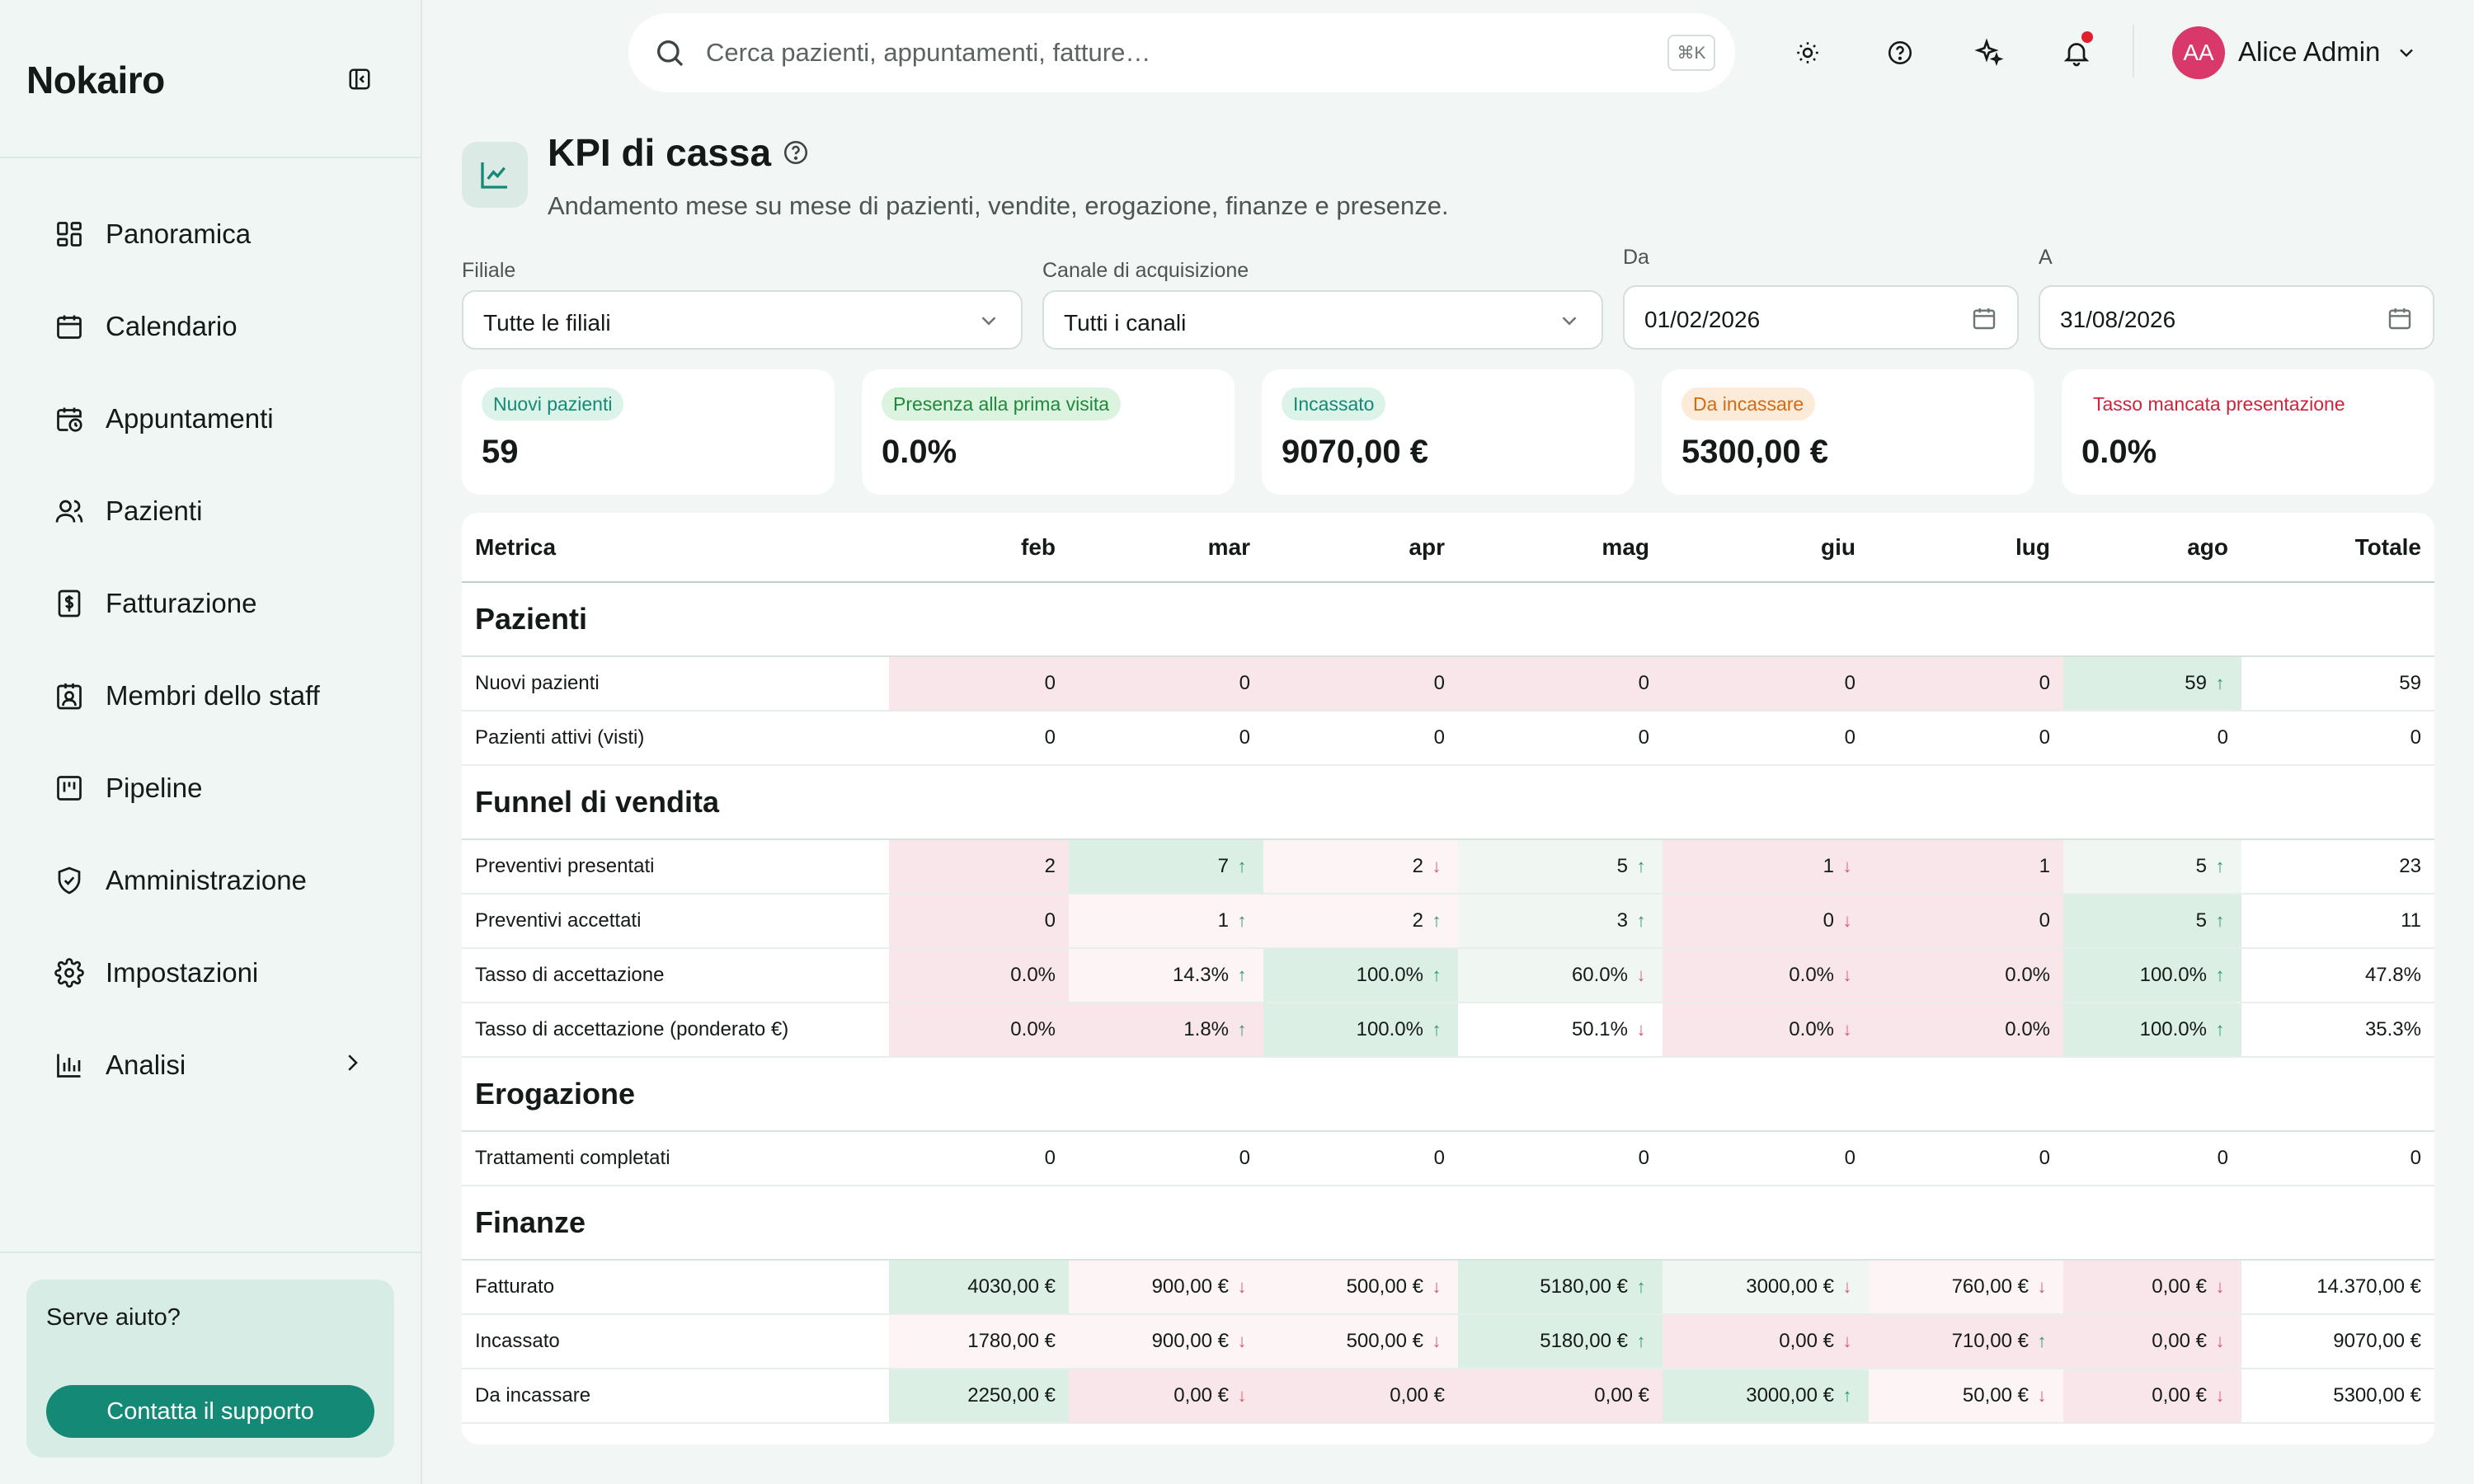  What do you see at coordinates (210, 696) in the screenshot?
I see `sidebar-item-staff: Membri dello staff` at bounding box center [210, 696].